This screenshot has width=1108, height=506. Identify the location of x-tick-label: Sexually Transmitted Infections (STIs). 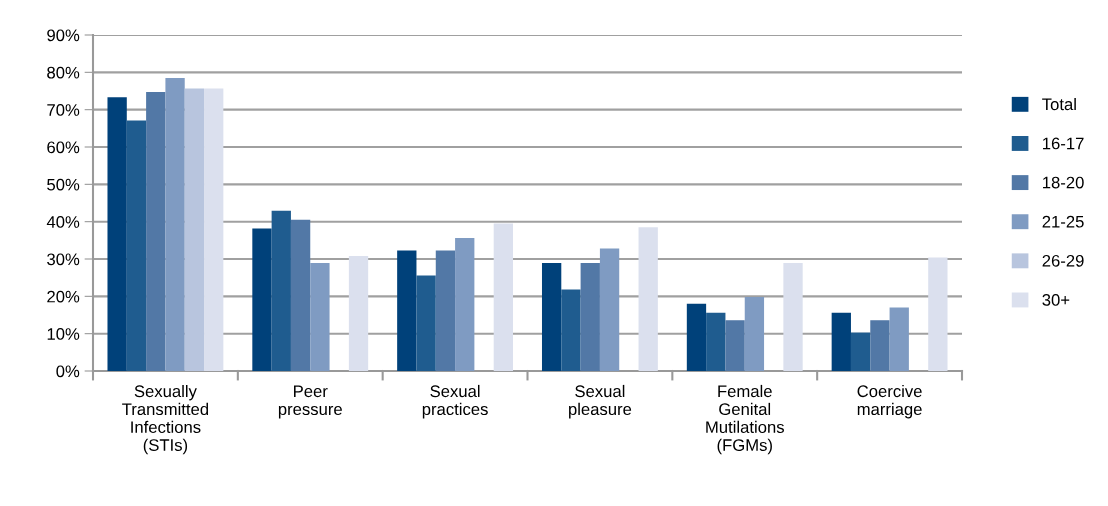
(165, 419).